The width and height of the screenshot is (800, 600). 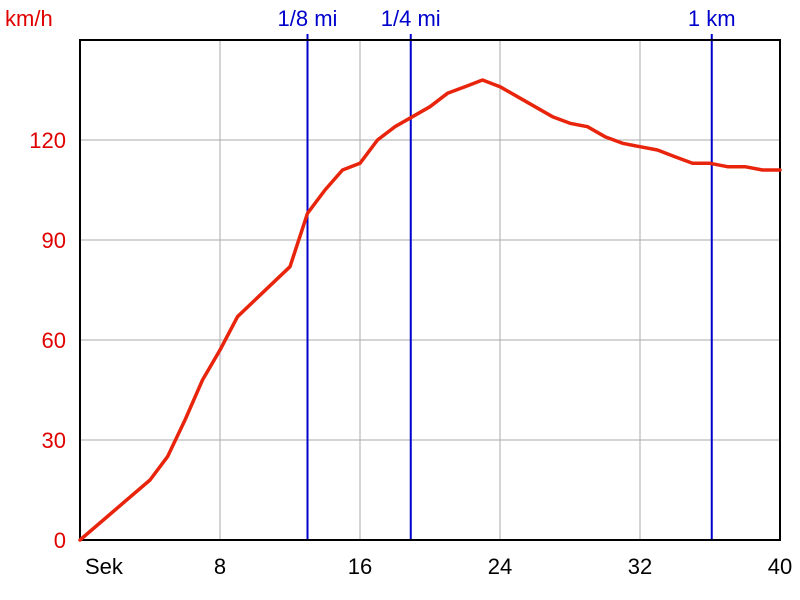 I want to click on distance-marker-label: 1/4 mi, so click(x=411, y=18).